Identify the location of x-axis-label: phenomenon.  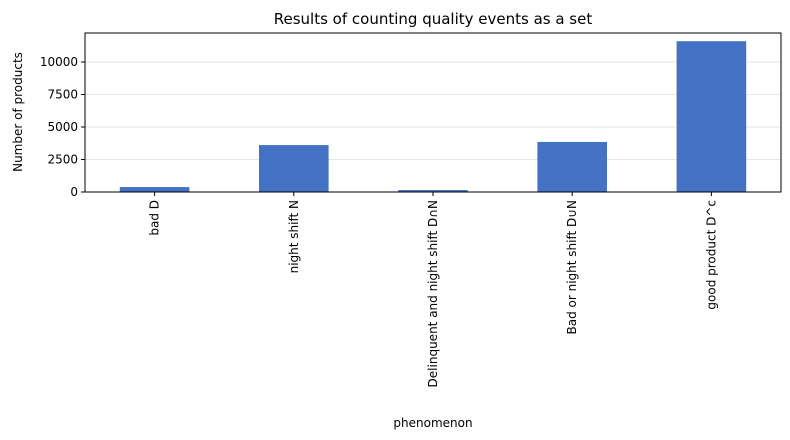
(432, 423).